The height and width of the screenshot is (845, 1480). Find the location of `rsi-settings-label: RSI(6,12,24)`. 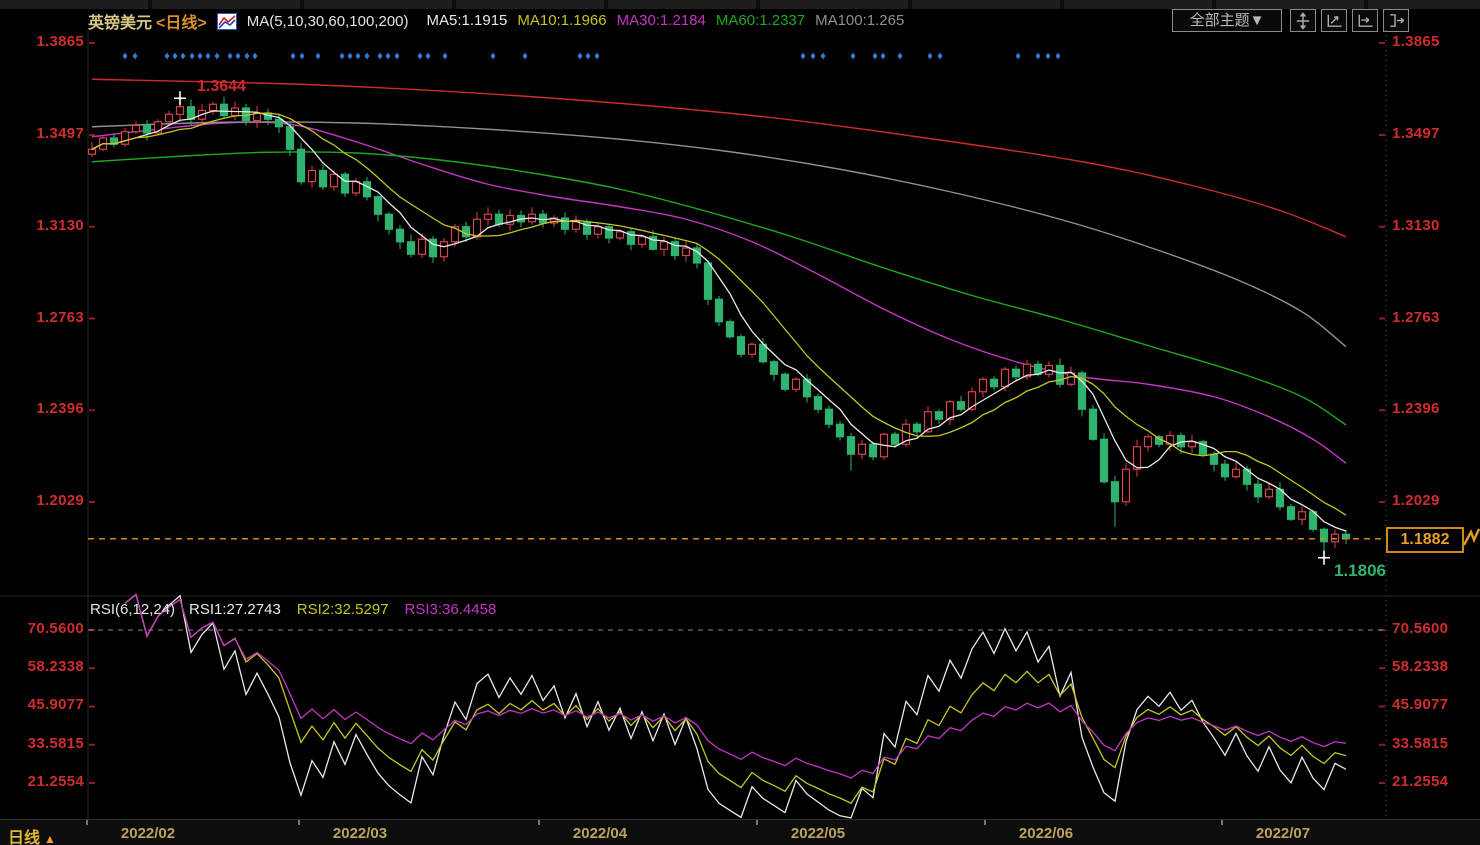

rsi-settings-label: RSI(6,12,24) is located at coordinates (133, 609).